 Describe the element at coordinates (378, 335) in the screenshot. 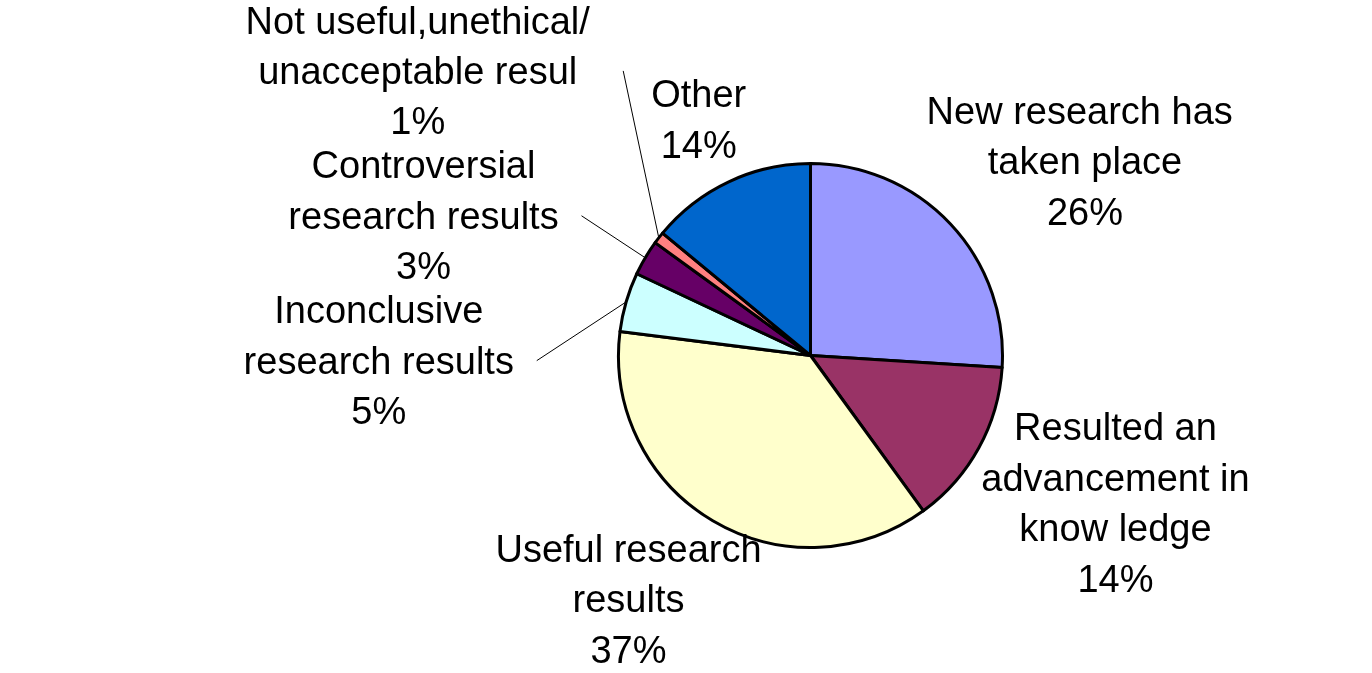

I see `slice-label: Inconclusive research results` at that location.